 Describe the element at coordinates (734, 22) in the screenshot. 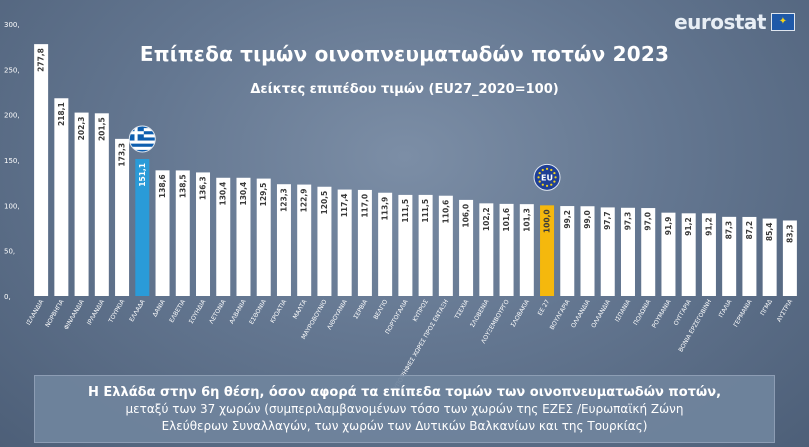

I see `eurostat-logo: eurostat` at that location.